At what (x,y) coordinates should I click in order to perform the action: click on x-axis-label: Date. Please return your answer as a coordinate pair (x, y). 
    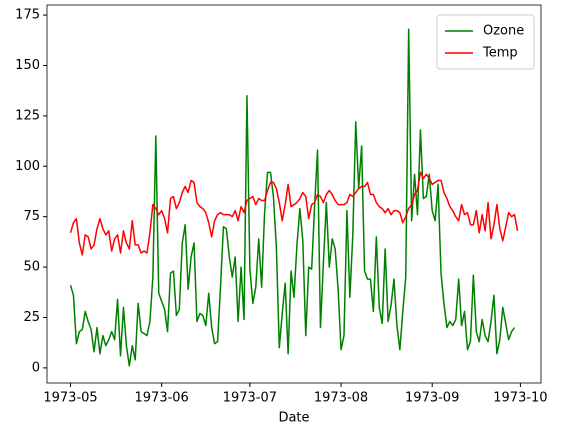
    Looking at the image, I should click on (293, 418).